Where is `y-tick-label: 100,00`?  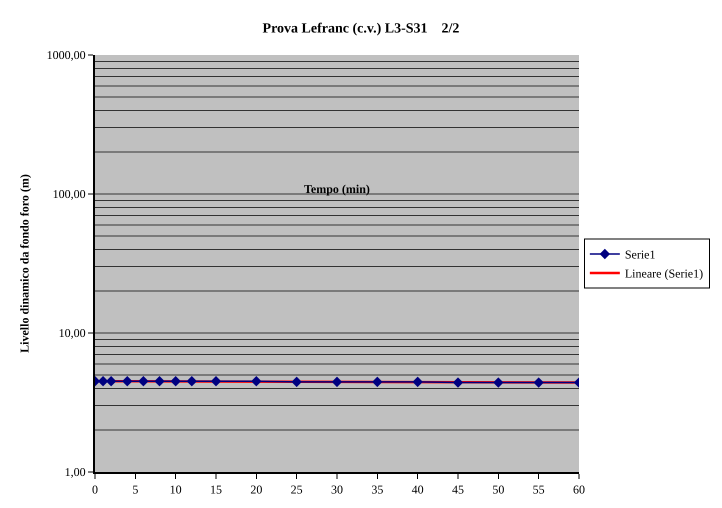 y-tick-label: 100,00 is located at coordinates (69, 194).